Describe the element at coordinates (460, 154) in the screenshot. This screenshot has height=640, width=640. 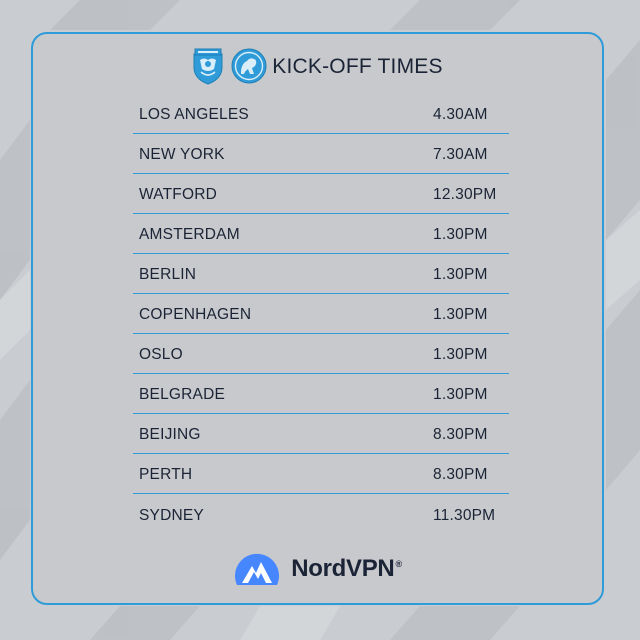
I see `kickoff-time: 7.30AM` at that location.